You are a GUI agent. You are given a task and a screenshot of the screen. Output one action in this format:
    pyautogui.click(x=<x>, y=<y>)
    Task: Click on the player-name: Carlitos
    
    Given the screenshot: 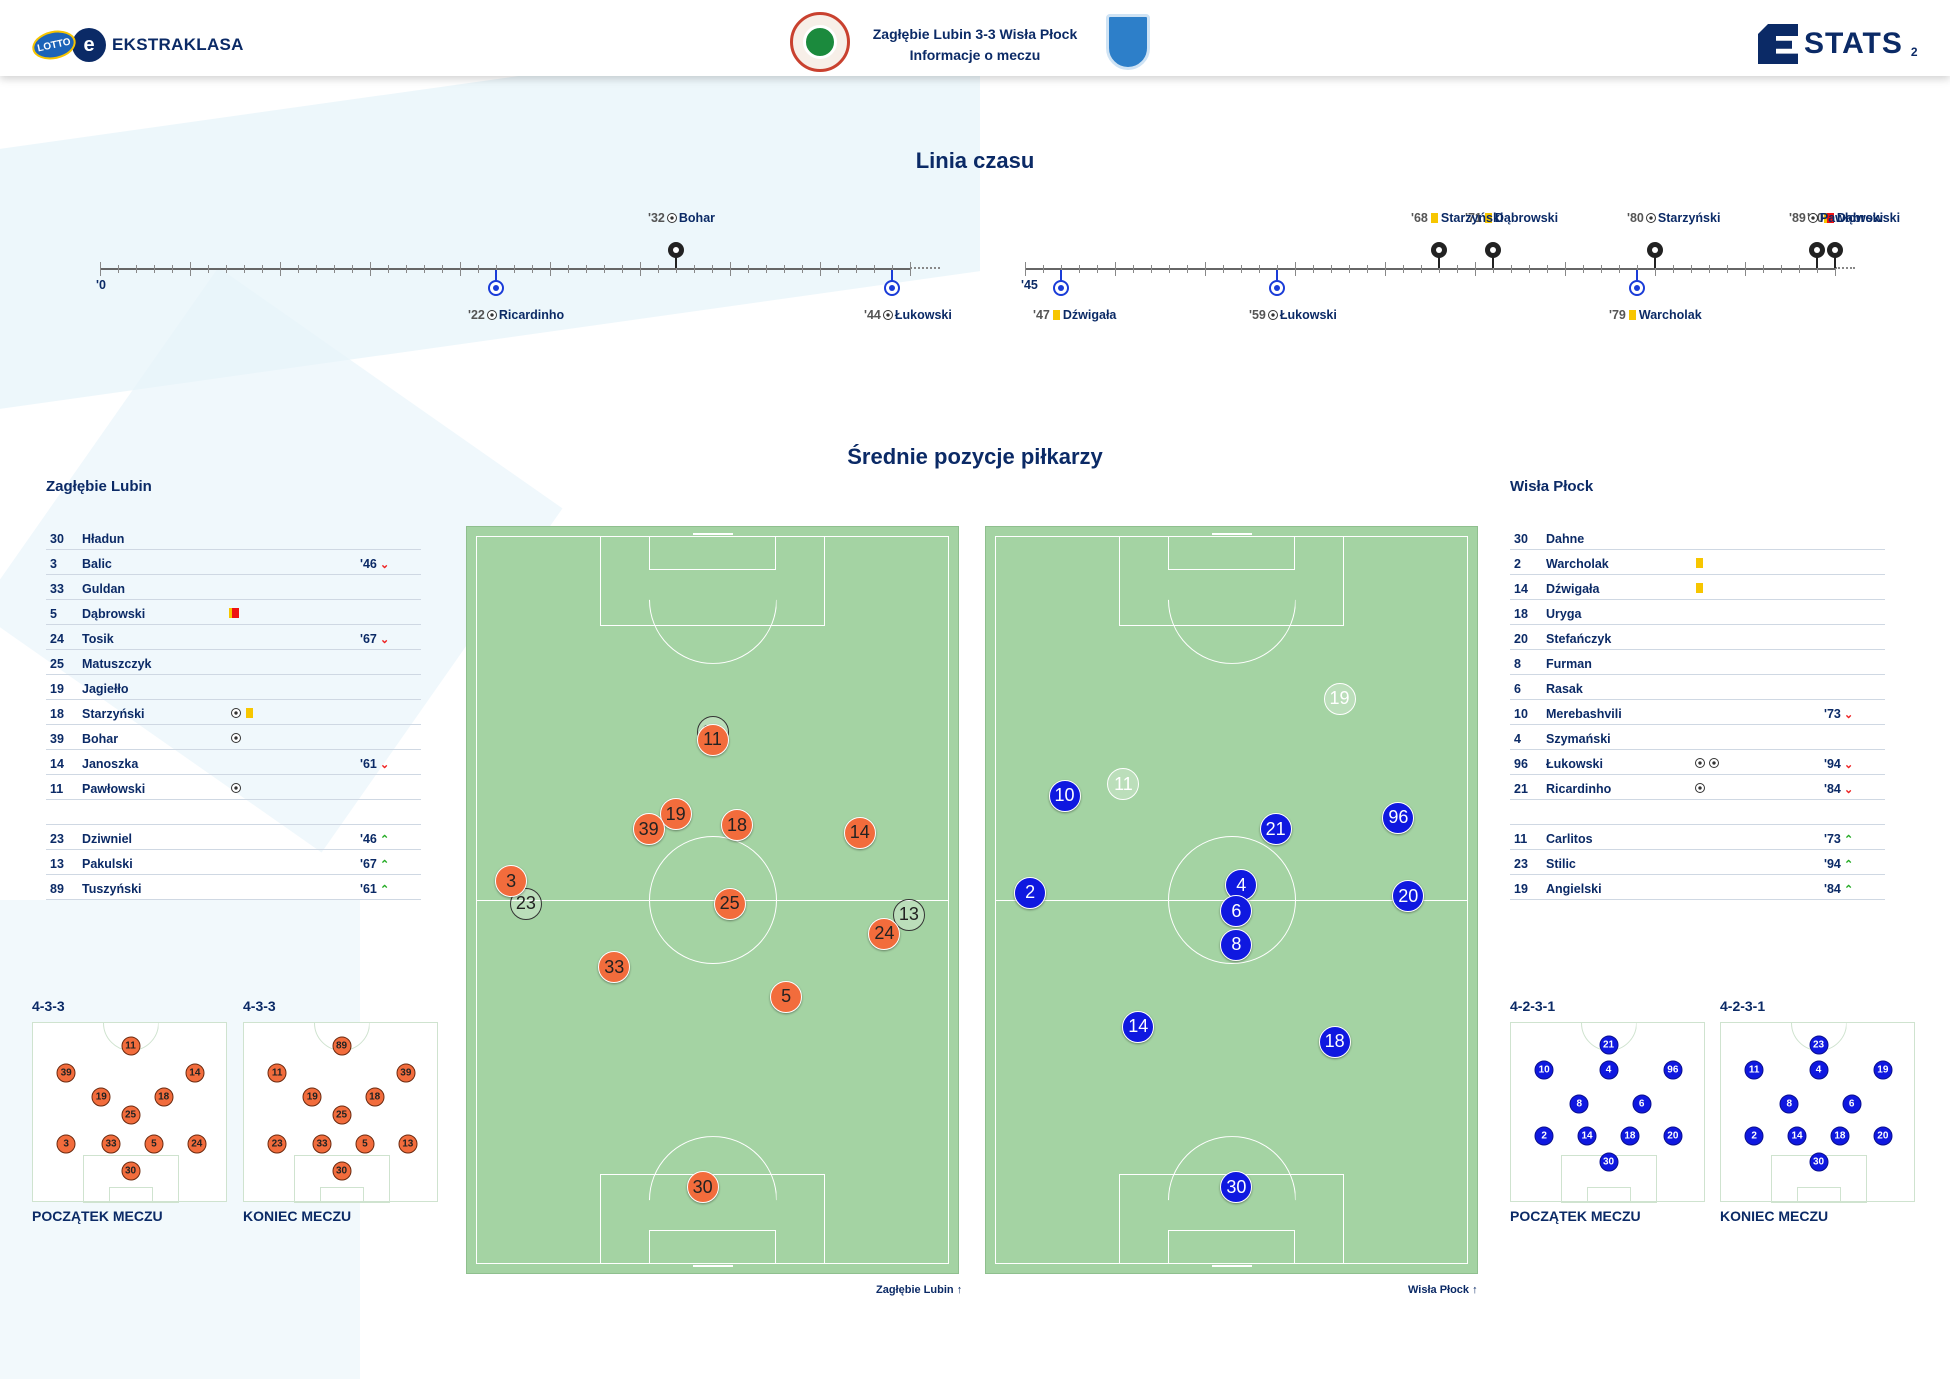 What is the action you would take?
    pyautogui.click(x=1569, y=839)
    